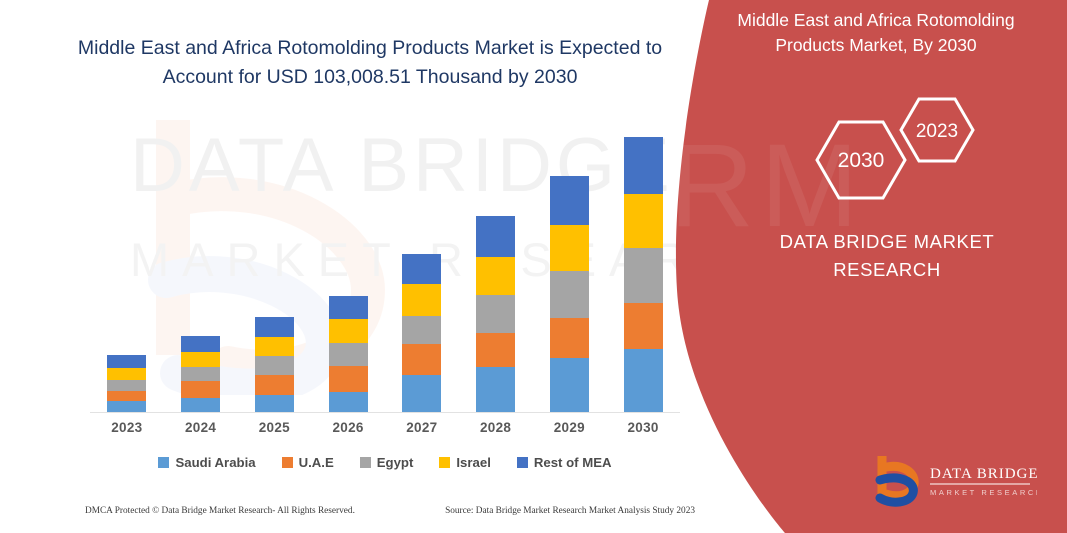  What do you see at coordinates (348, 427) in the screenshot?
I see `x-axis-label-2026: 2026` at bounding box center [348, 427].